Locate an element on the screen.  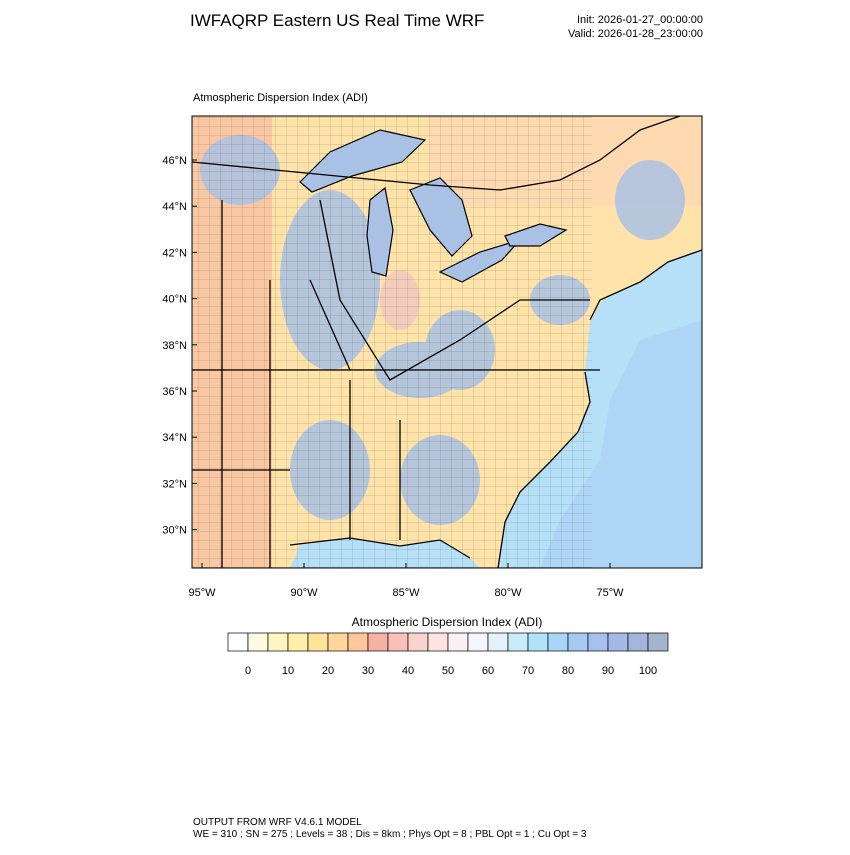
colorbar-tick-label: 60 is located at coordinates (488, 671).